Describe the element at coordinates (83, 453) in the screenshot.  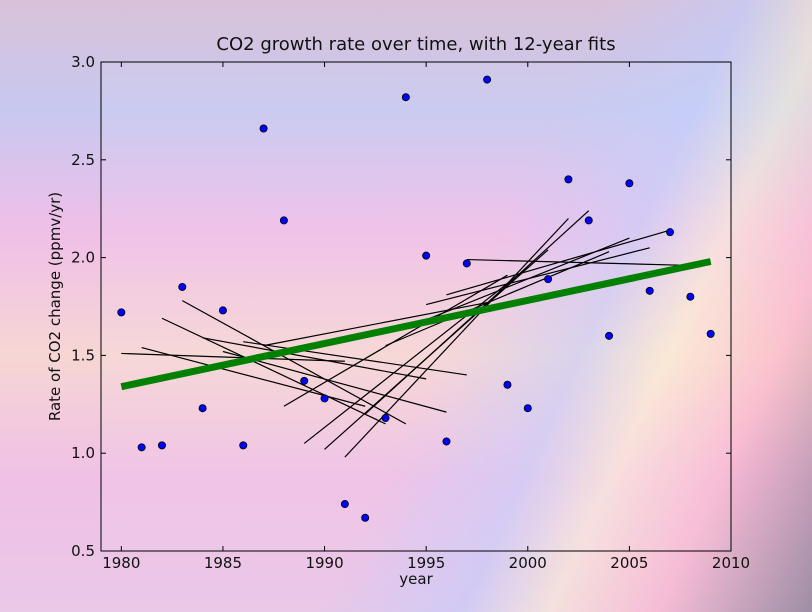
I see `y-tick-label: 1.0` at that location.